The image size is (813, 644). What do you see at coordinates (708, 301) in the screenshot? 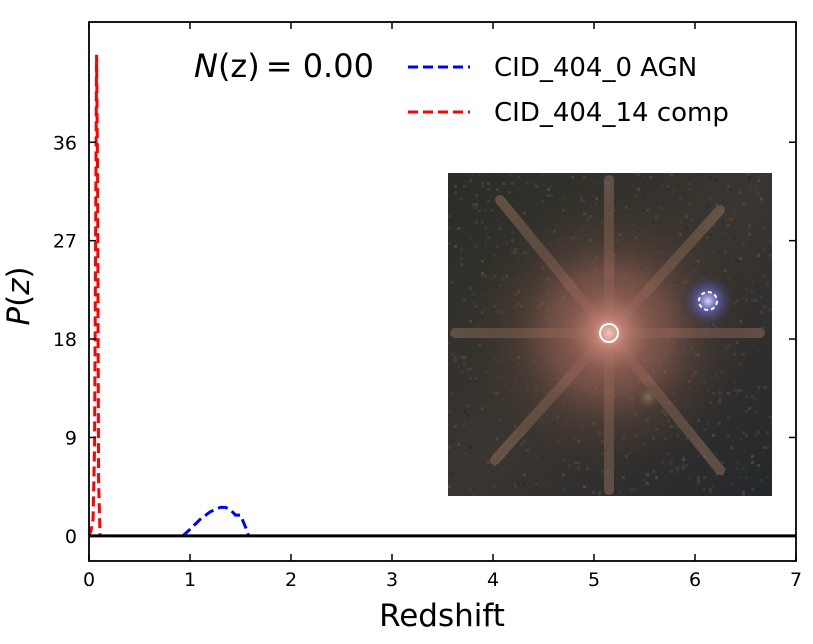
I see `companion-position-marker` at bounding box center [708, 301].